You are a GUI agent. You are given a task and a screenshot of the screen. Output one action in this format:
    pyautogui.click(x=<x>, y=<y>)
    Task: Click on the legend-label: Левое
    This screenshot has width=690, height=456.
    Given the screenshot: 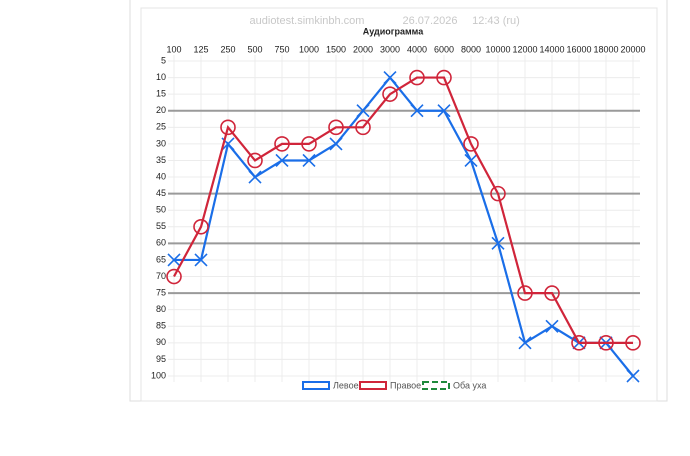 What is the action you would take?
    pyautogui.click(x=346, y=385)
    